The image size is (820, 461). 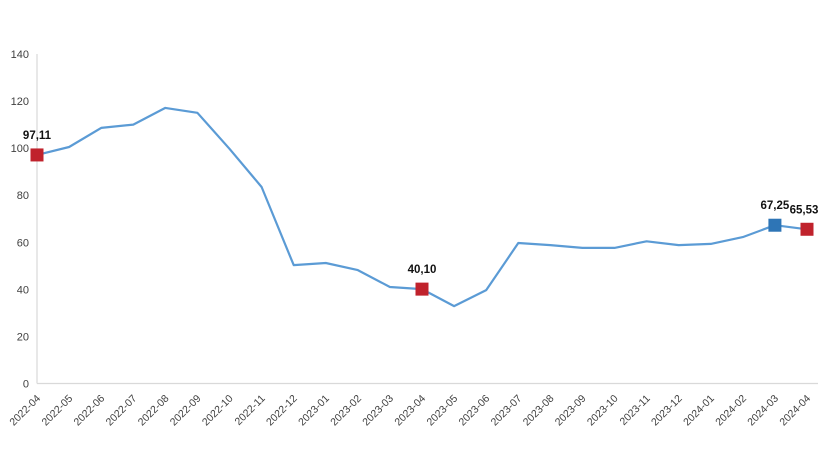 I want to click on x-axis-tick-label: 2022-06, so click(x=90, y=411).